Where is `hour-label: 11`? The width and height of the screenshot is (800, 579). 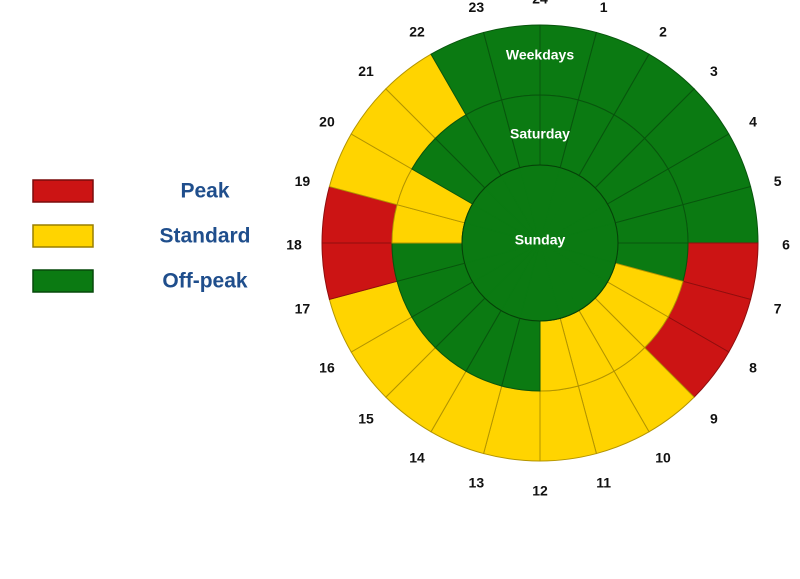
hour-label: 11 is located at coordinates (603, 482).